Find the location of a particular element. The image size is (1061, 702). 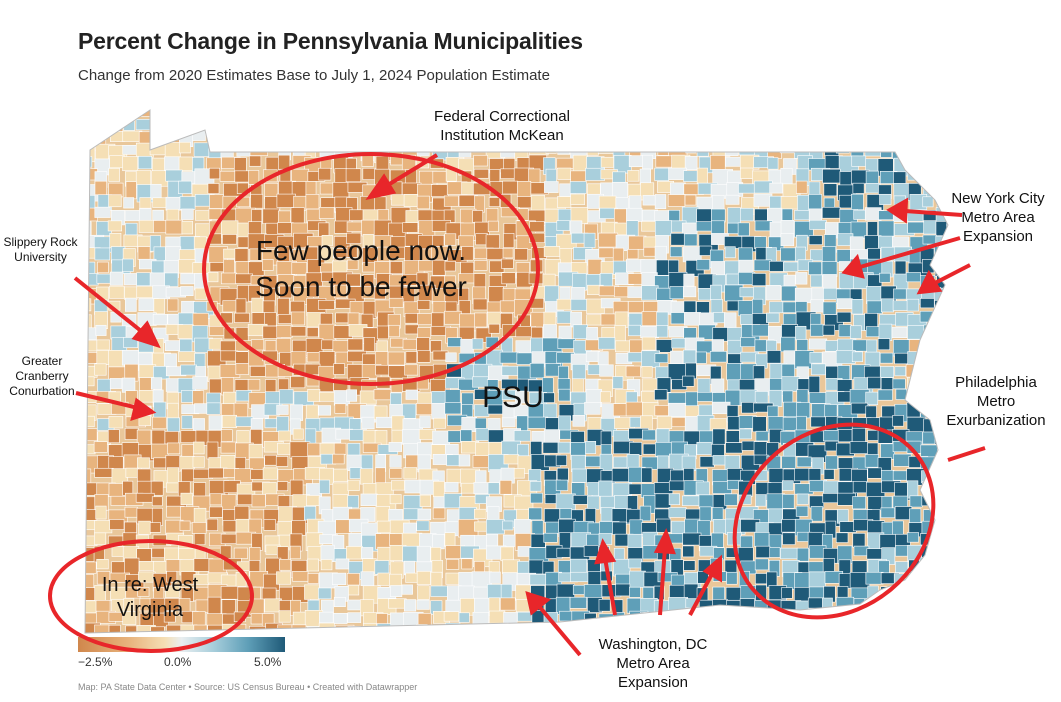

legend-mid-label: 0.0% is located at coordinates (178, 662).